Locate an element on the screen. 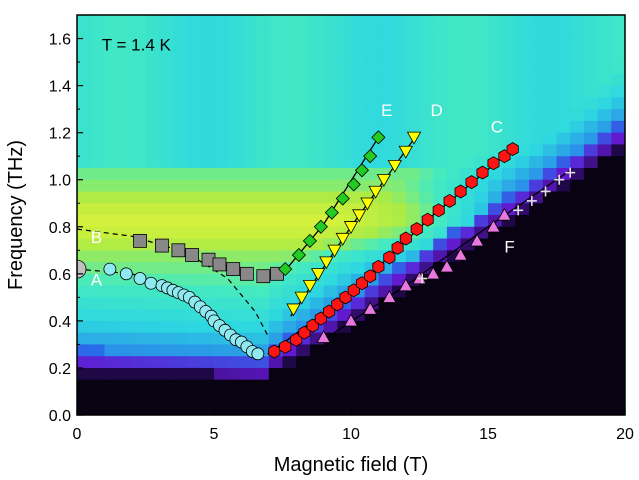  annotation-6: F is located at coordinates (509, 247).